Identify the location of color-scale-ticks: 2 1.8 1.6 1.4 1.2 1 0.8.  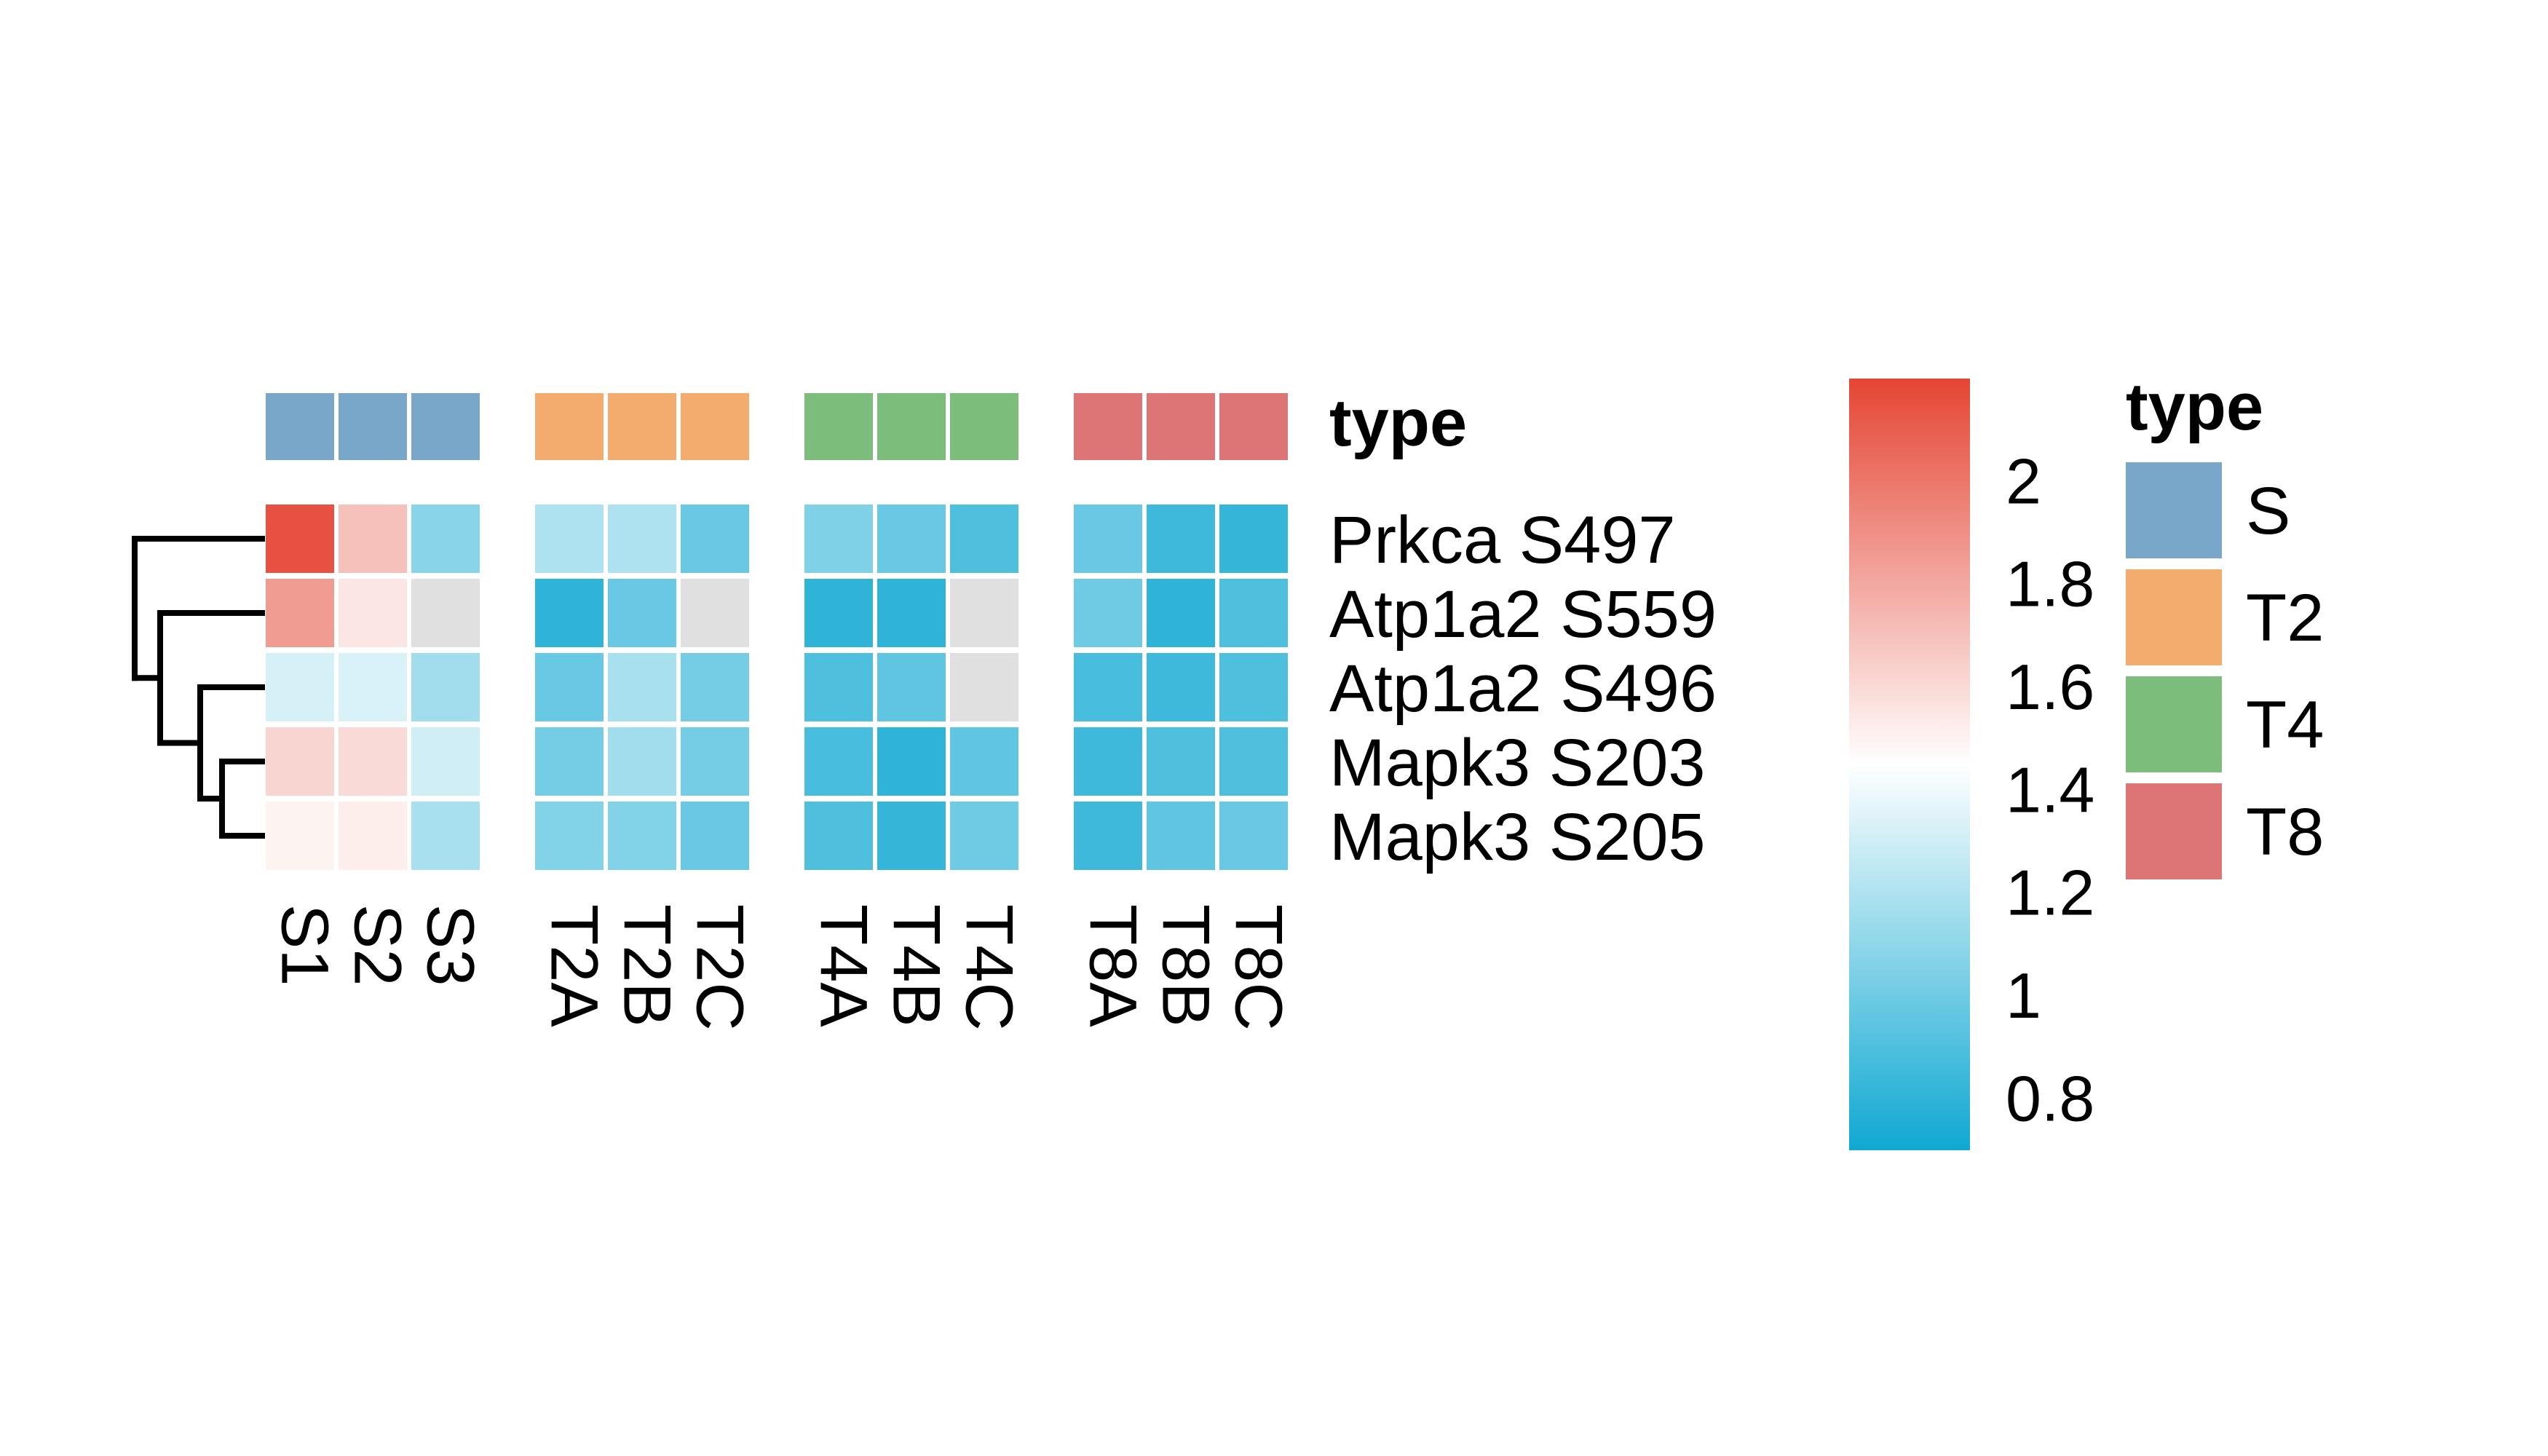
(2050, 789).